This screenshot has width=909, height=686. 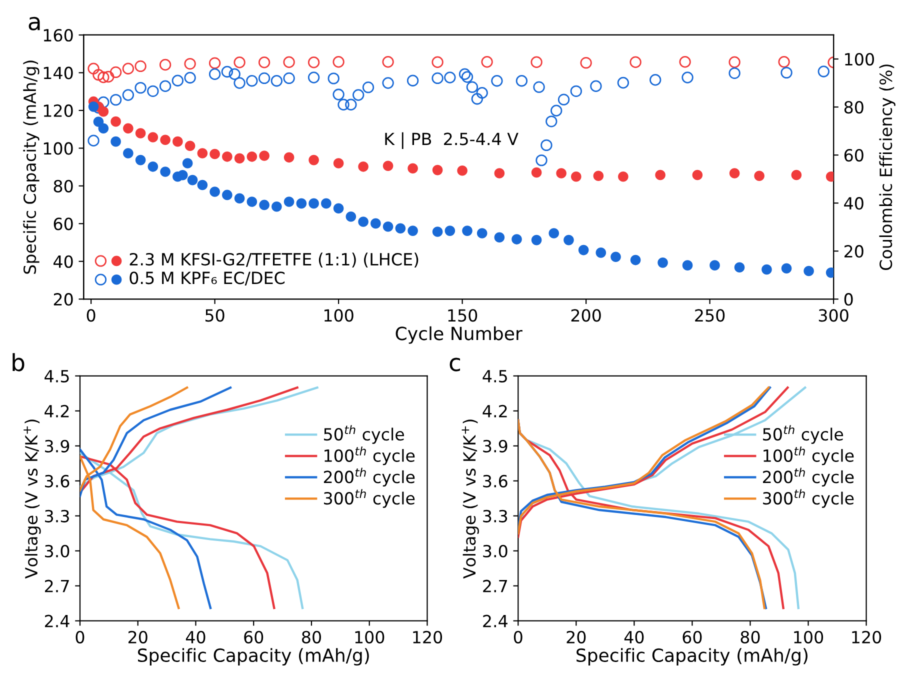 What do you see at coordinates (34, 23) in the screenshot?
I see `chart-title: a` at bounding box center [34, 23].